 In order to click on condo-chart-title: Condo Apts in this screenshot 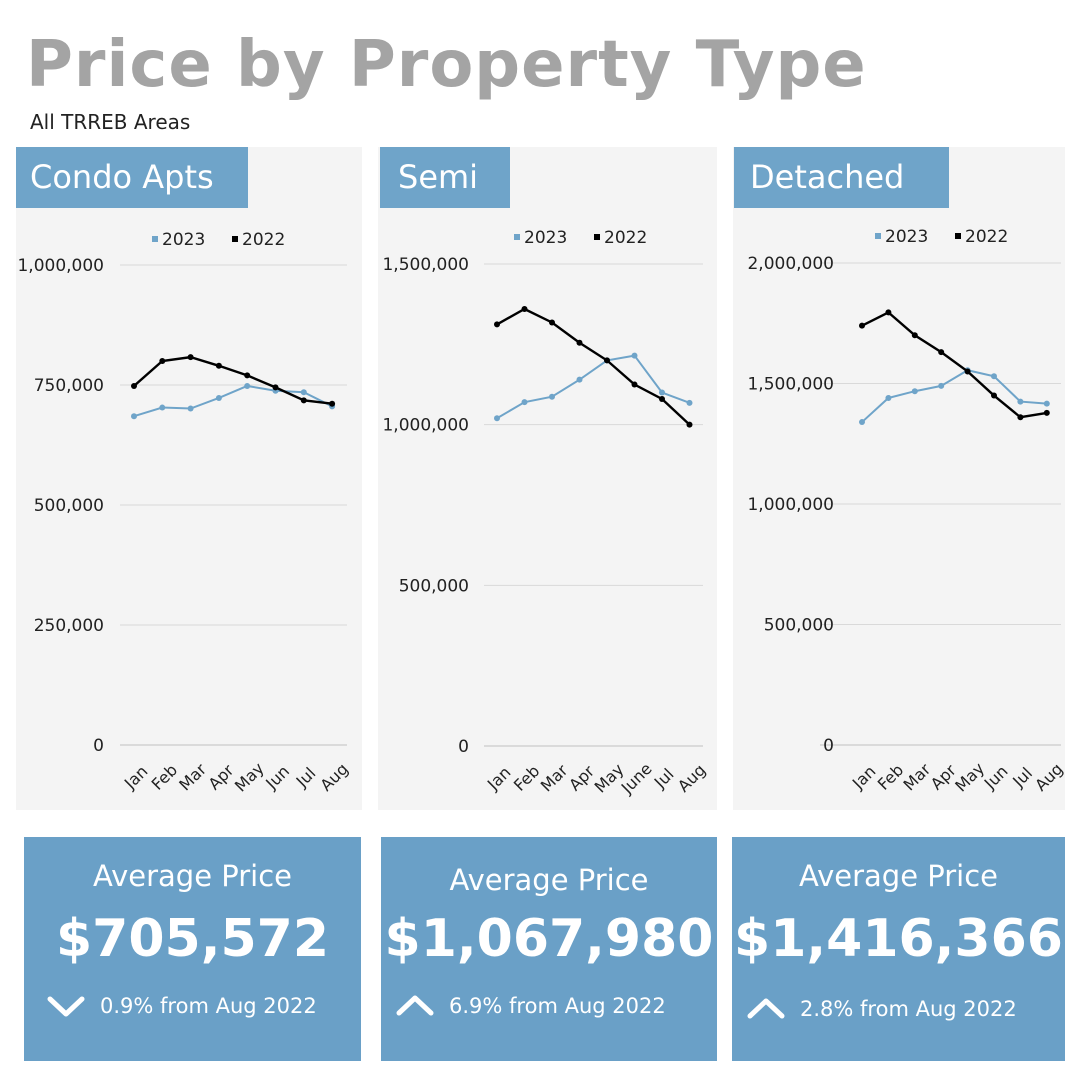, I will do `click(132, 177)`.